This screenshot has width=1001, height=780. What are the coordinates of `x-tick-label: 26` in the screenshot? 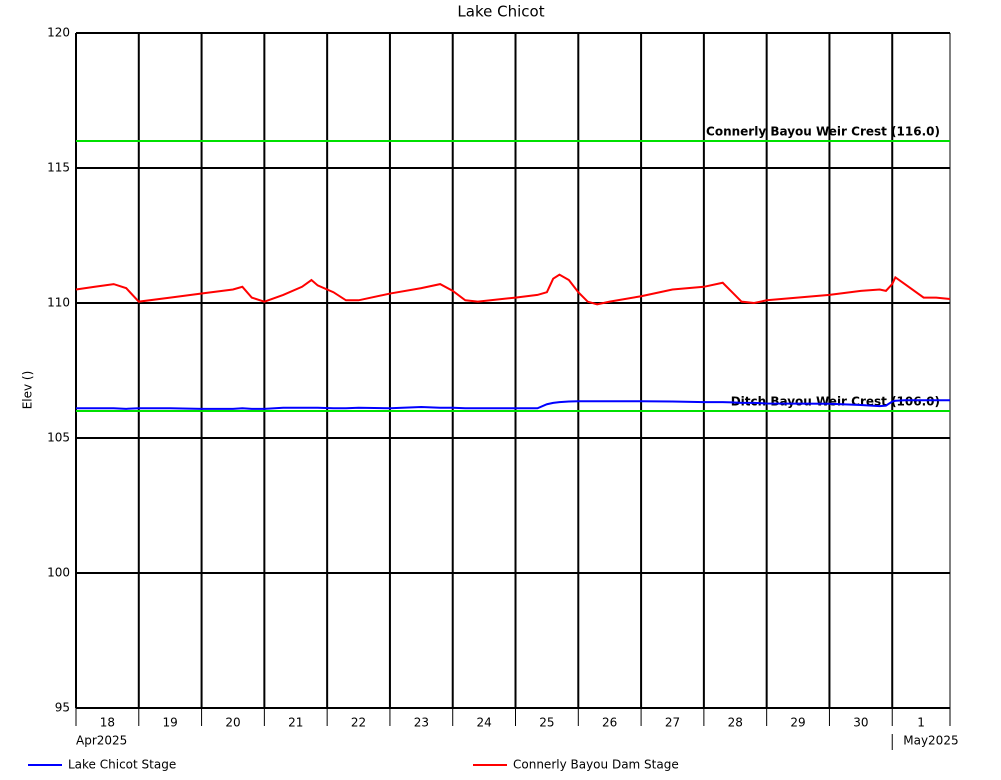 It's located at (609, 723).